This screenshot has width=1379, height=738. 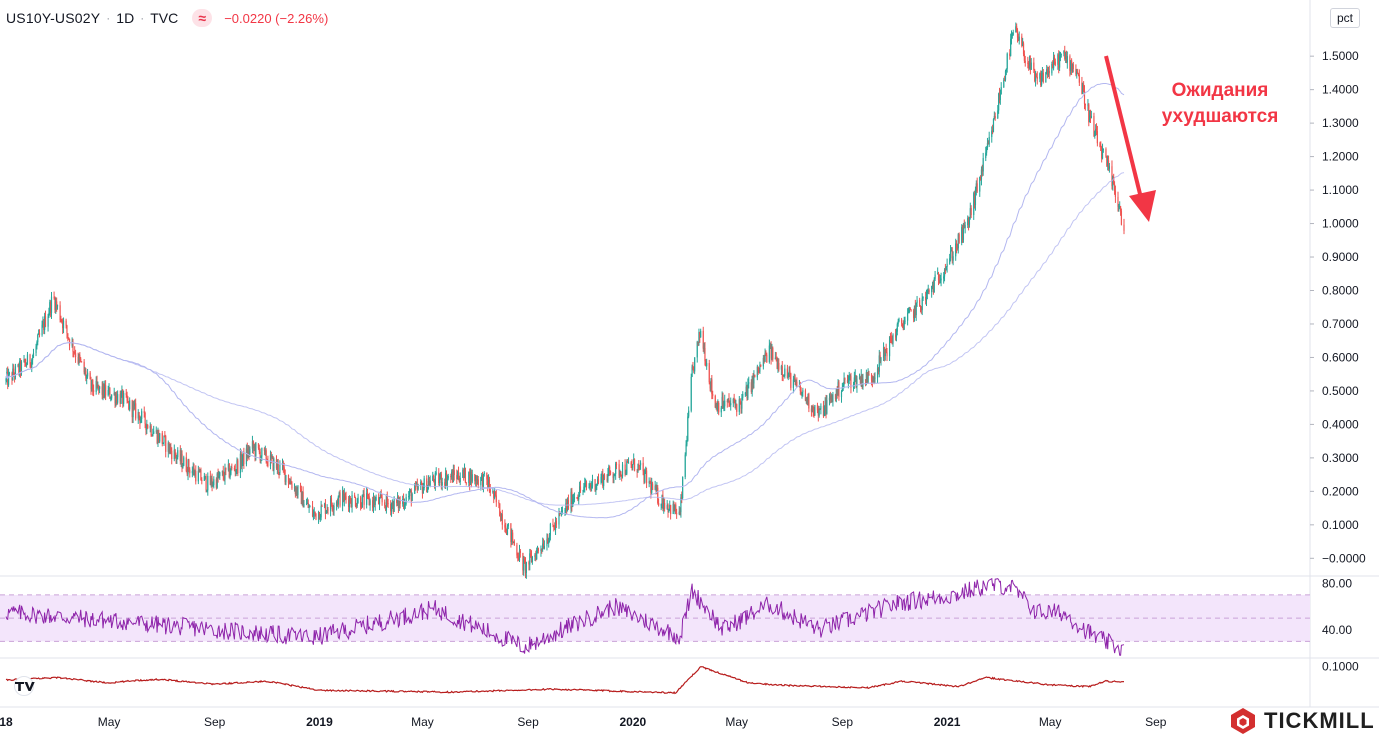 What do you see at coordinates (202, 18) in the screenshot?
I see `indicator-icon: ≈` at bounding box center [202, 18].